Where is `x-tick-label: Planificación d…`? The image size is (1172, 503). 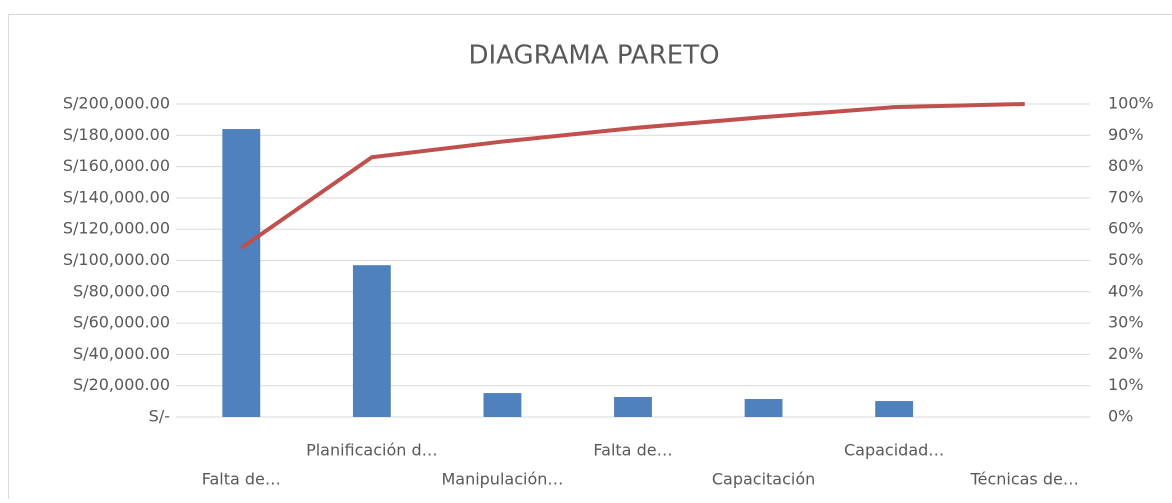
x-tick-label: Planificación d… is located at coordinates (372, 450).